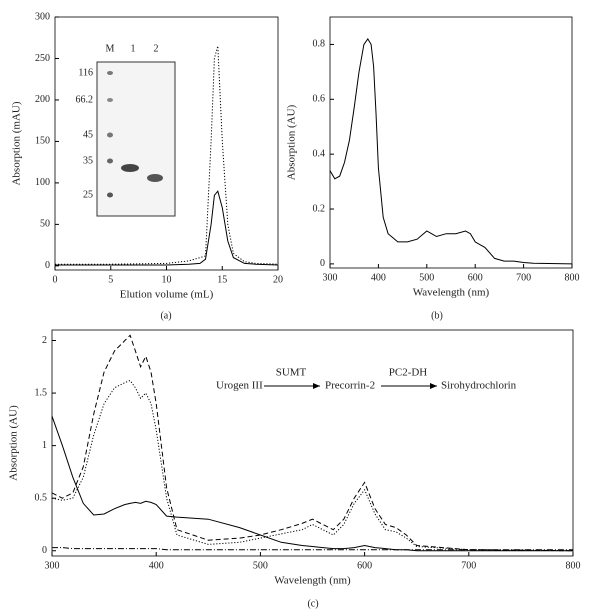  What do you see at coordinates (291, 373) in the screenshot?
I see `annotation: SUMT` at bounding box center [291, 373].